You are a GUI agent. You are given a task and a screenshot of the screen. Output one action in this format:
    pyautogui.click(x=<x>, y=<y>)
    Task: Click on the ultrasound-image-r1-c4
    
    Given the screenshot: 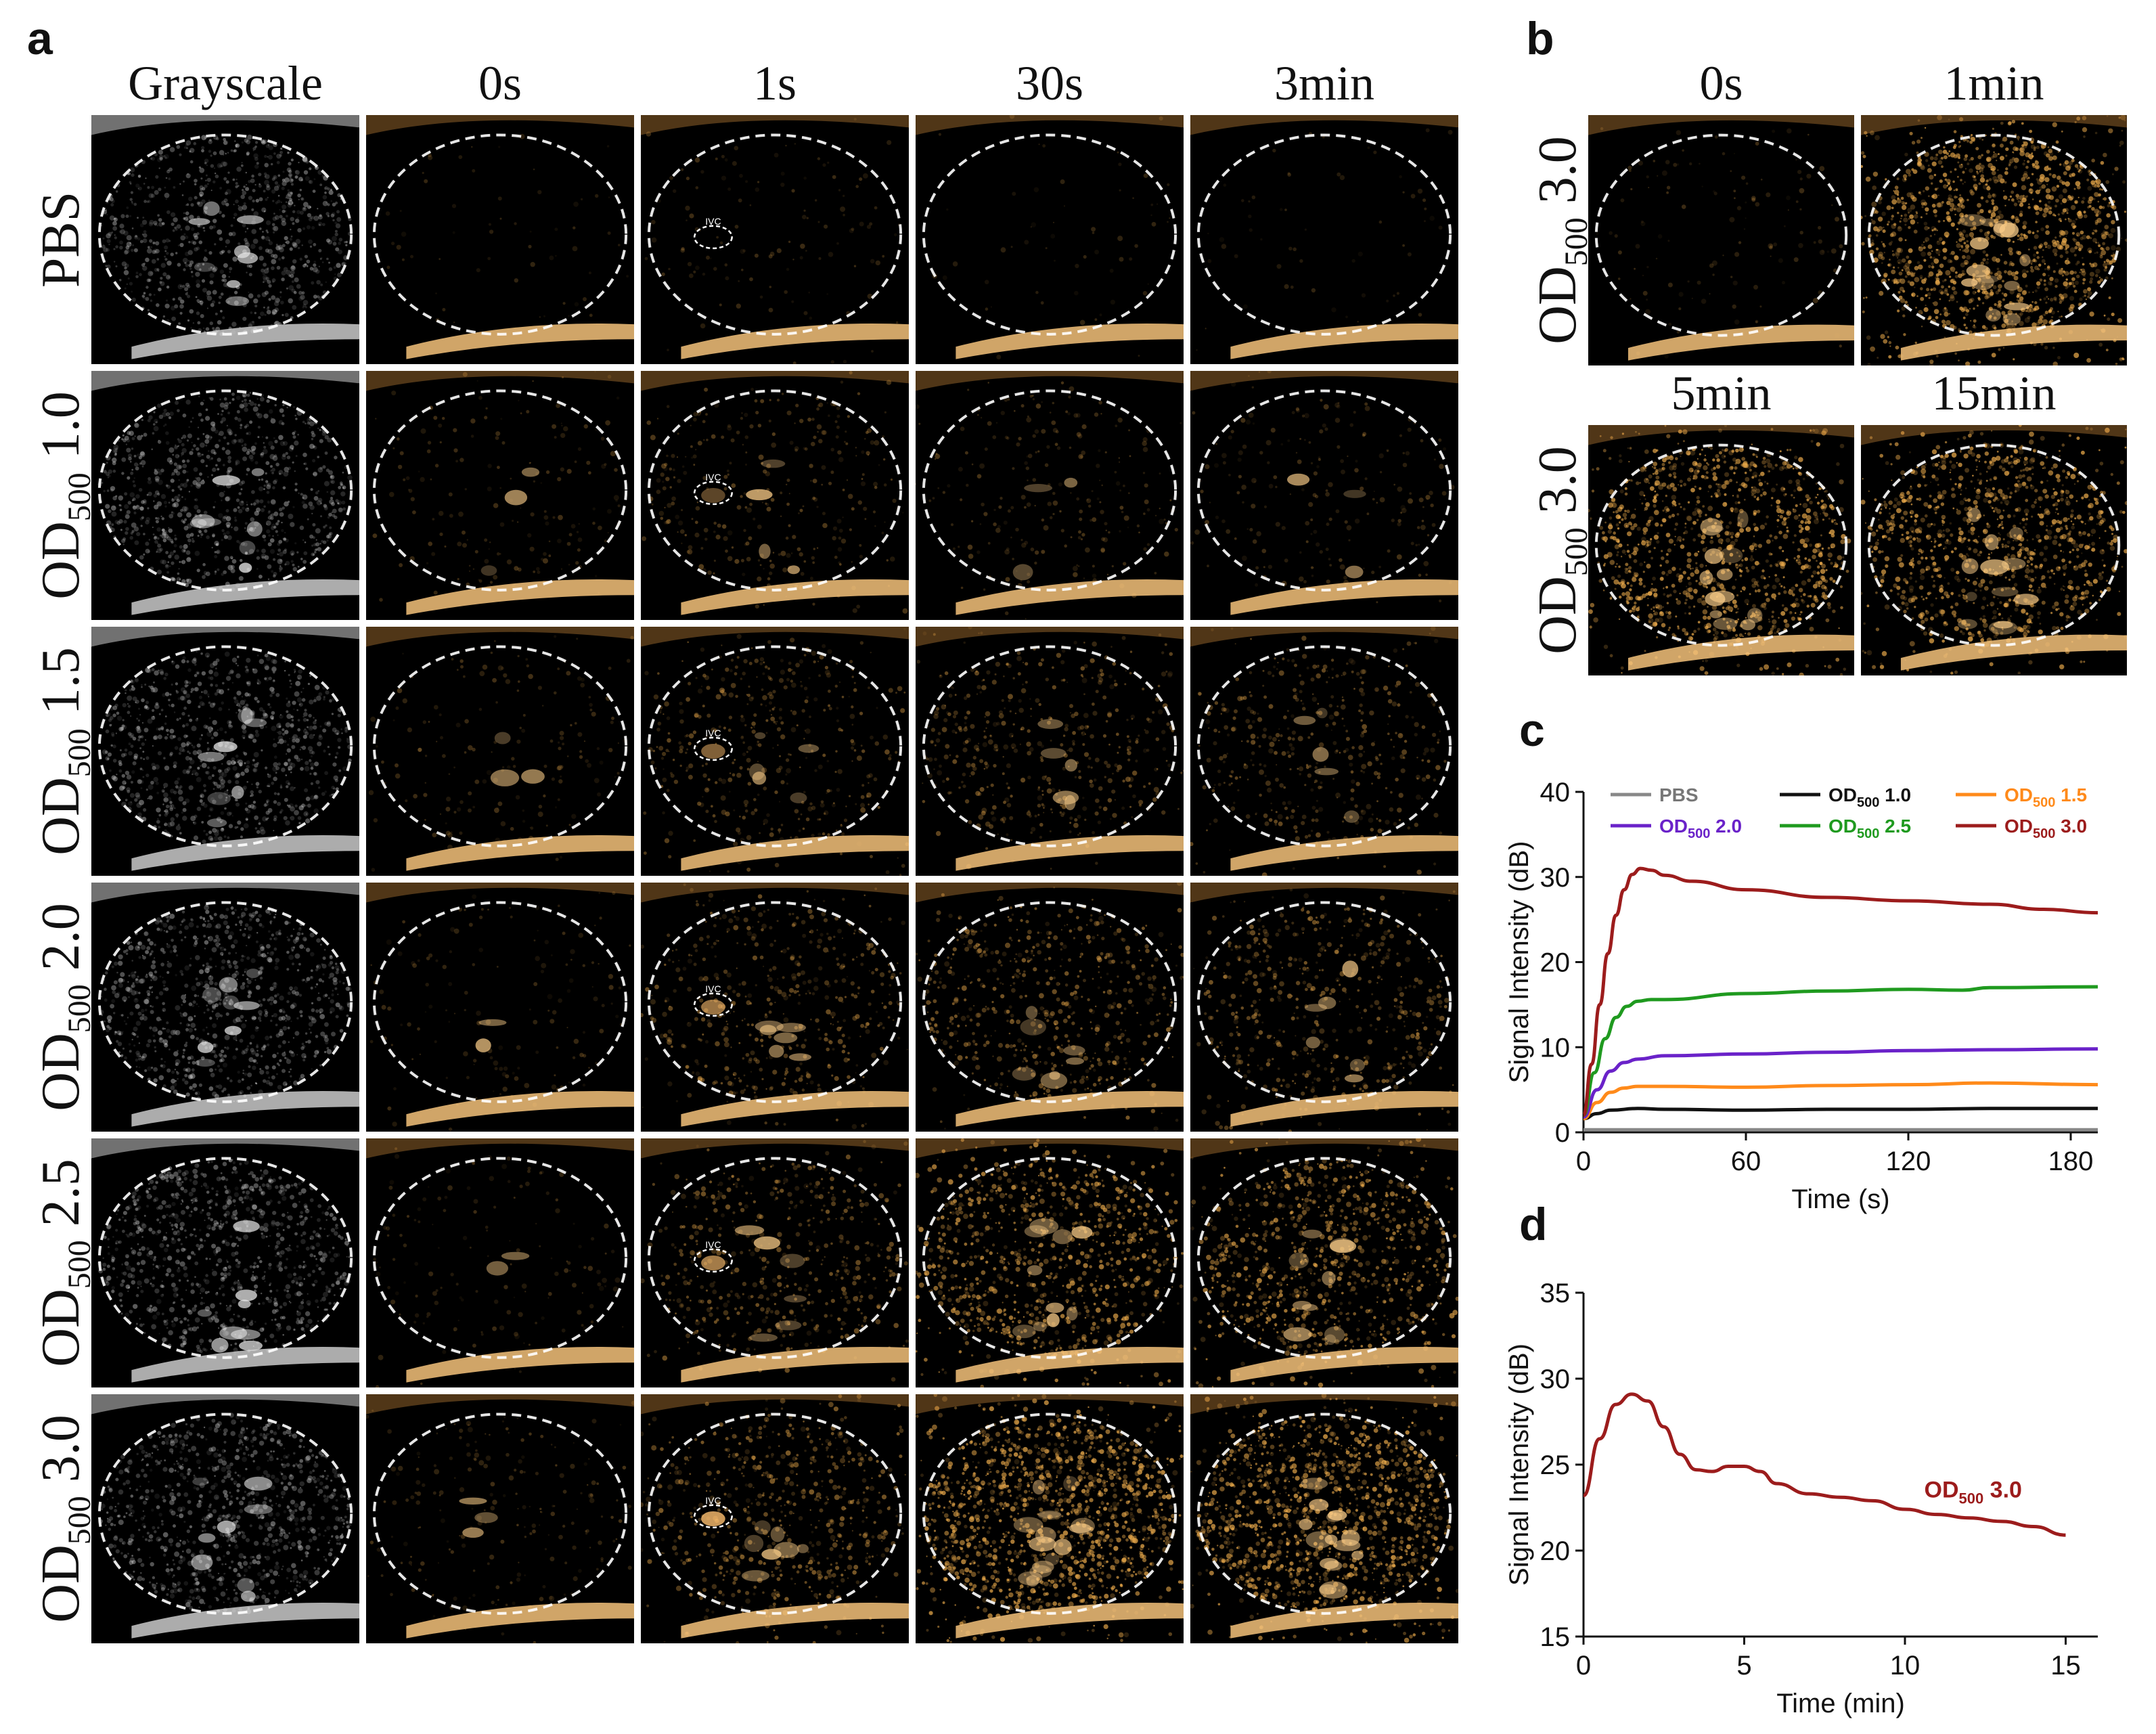 What is the action you would take?
    pyautogui.click(x=1324, y=495)
    